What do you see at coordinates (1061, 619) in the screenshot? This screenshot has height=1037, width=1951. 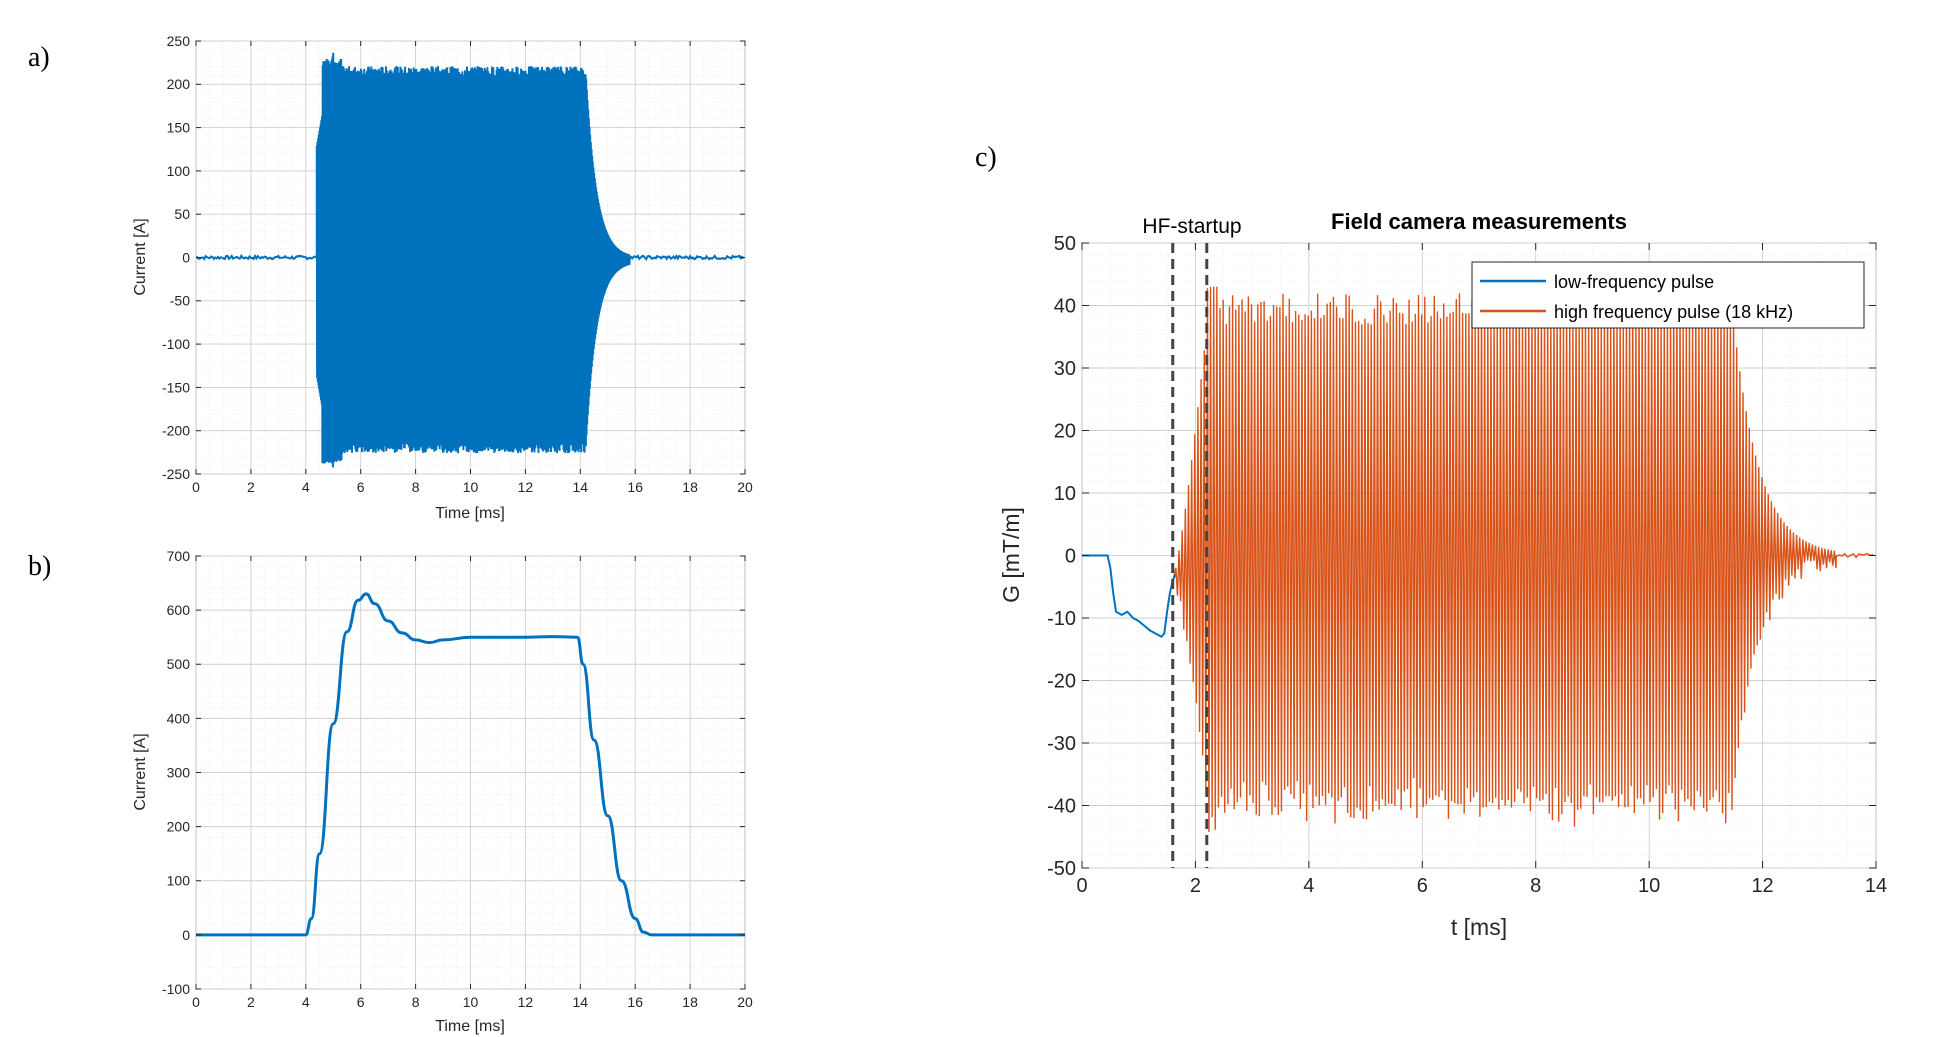 I see `y-tick-label: -10` at bounding box center [1061, 619].